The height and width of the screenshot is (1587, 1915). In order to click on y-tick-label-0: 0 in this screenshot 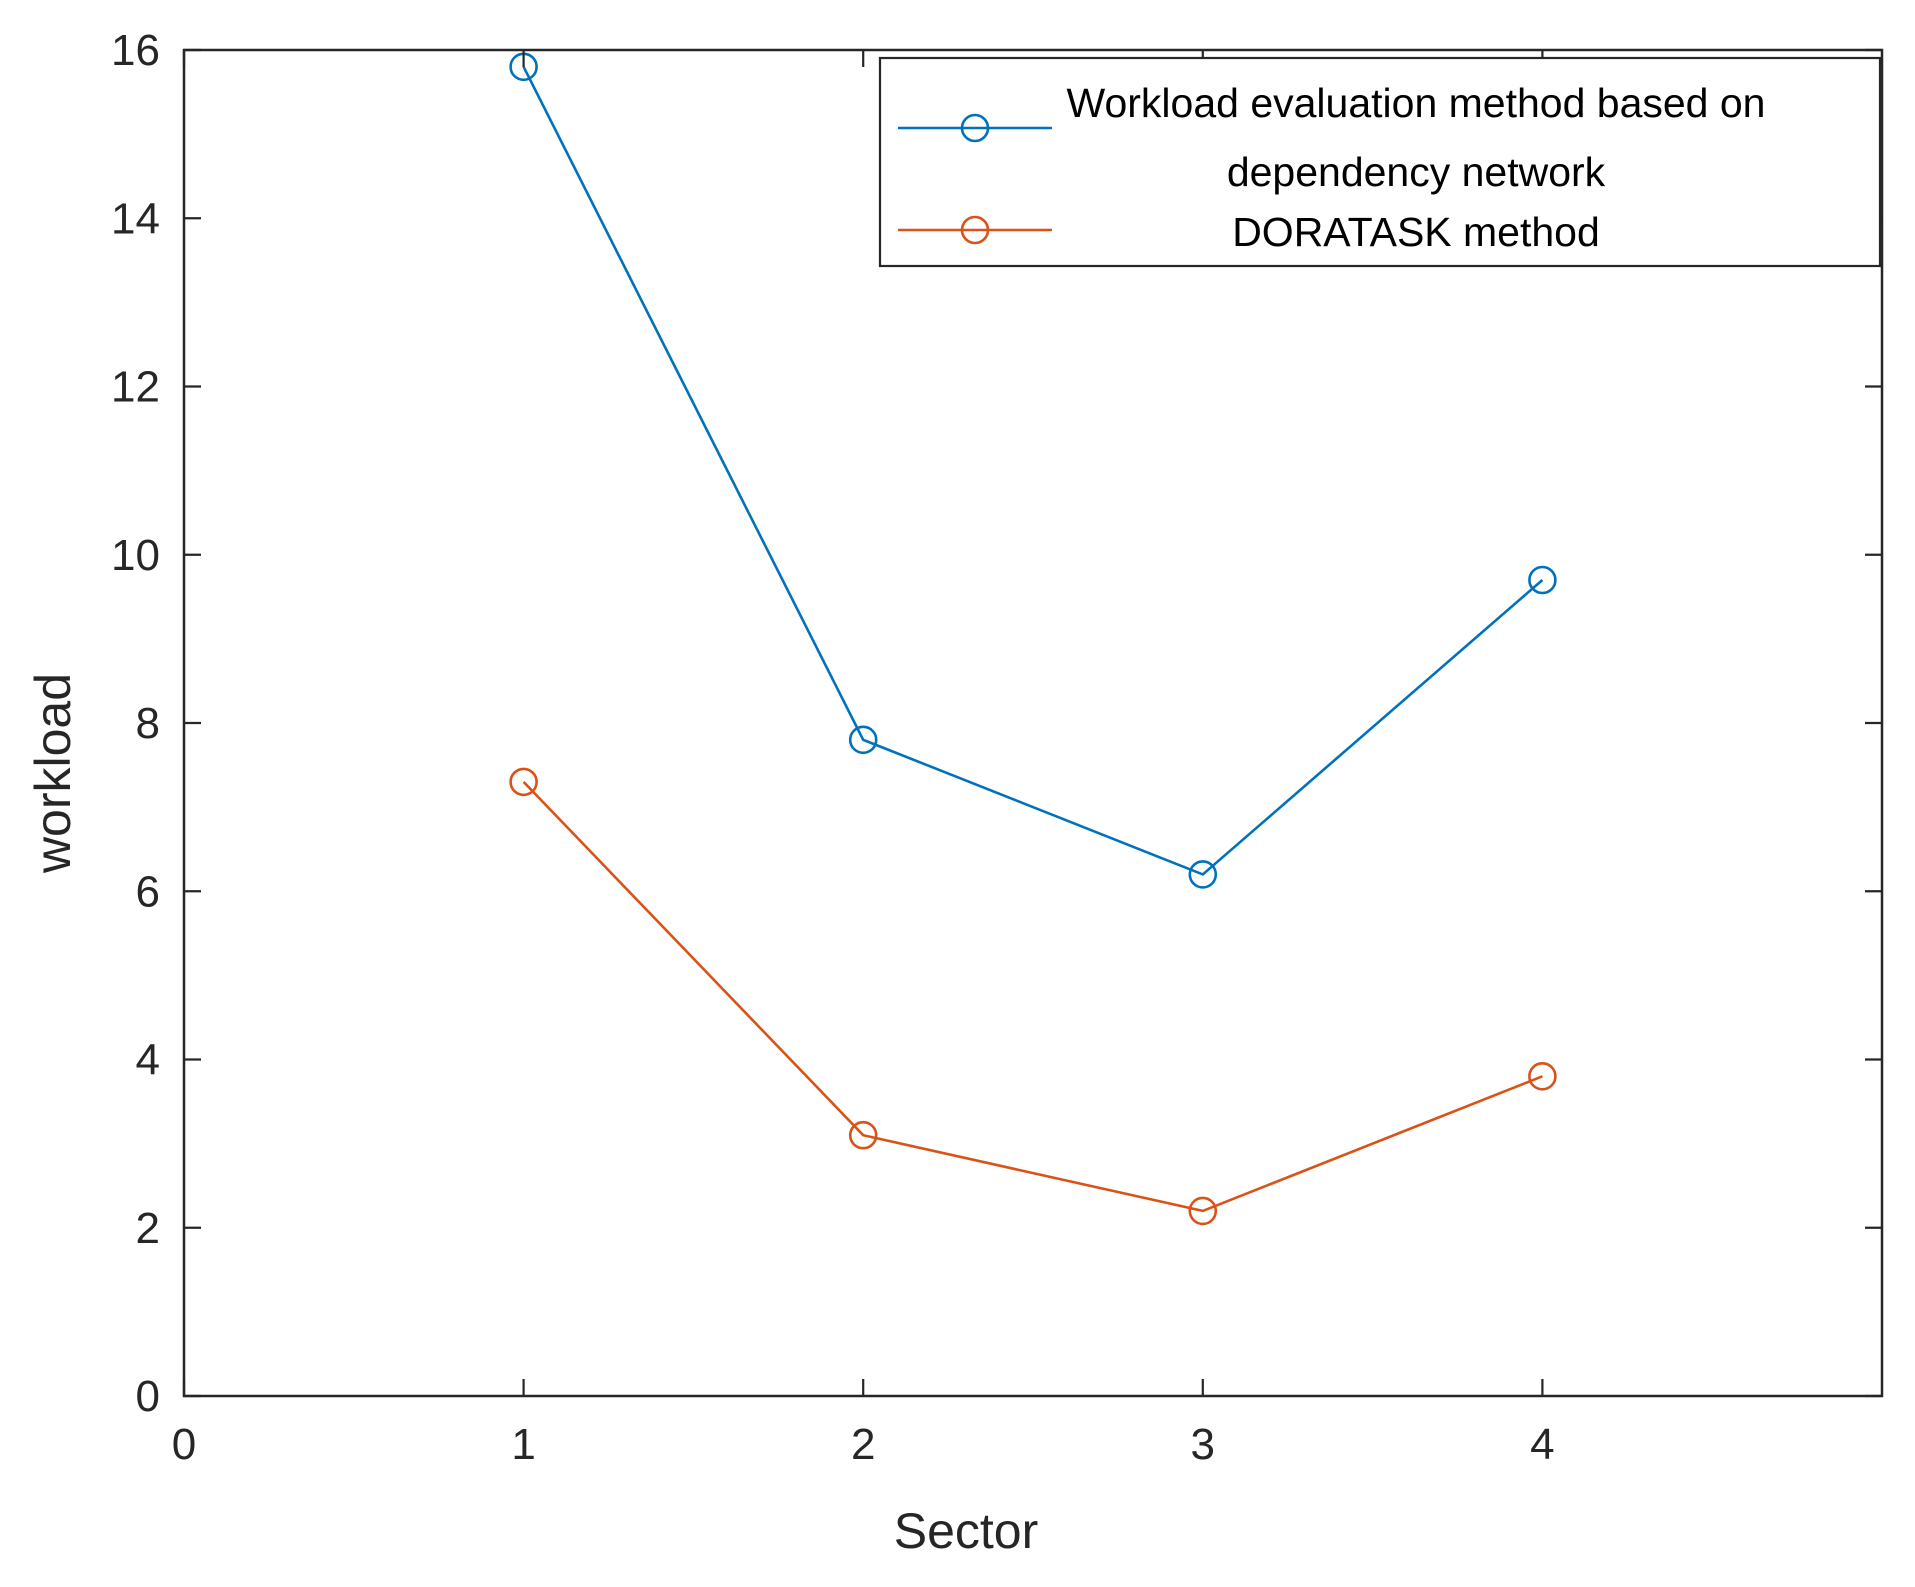, I will do `click(148, 1396)`.